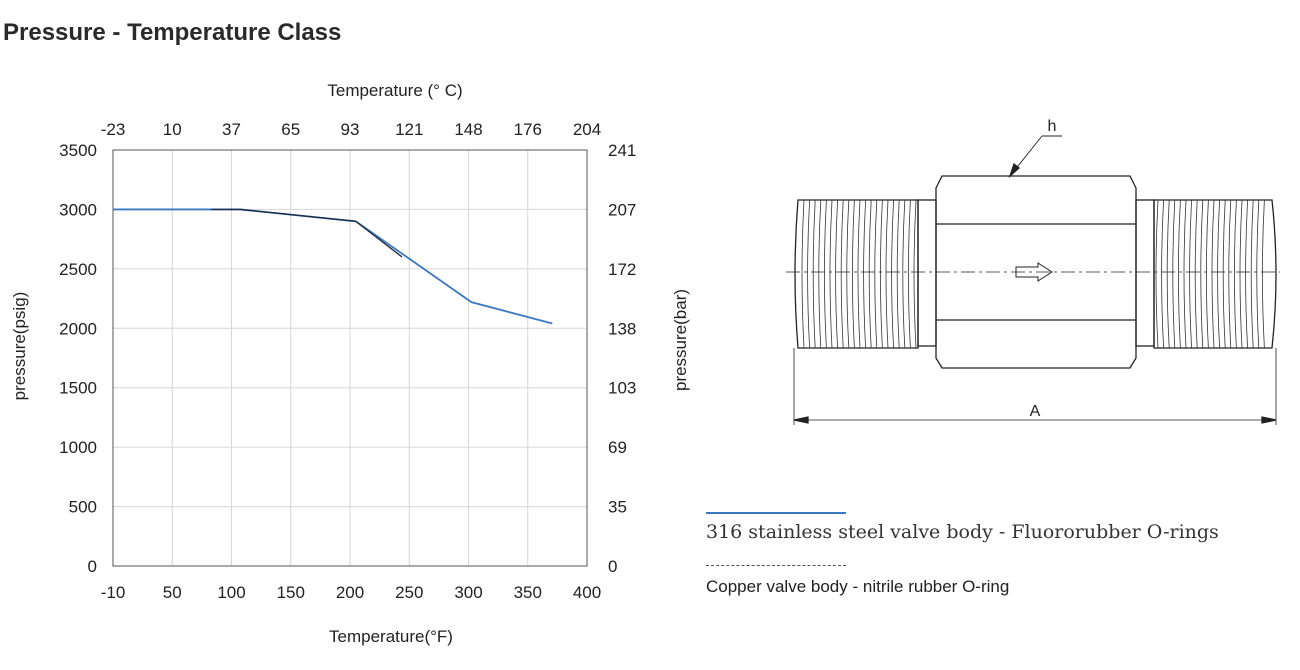 This screenshot has height=670, width=1300. Describe the element at coordinates (172, 129) in the screenshot. I see `x2-tick-label: 10` at that location.